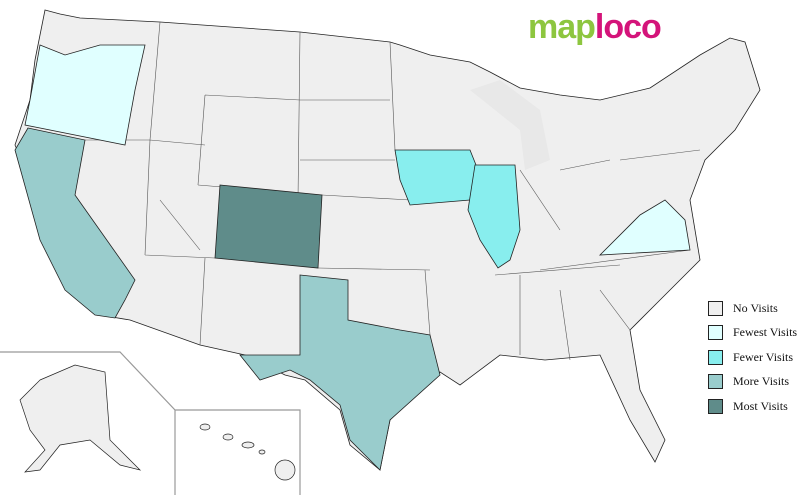 The height and width of the screenshot is (495, 800). What do you see at coordinates (763, 356) in the screenshot?
I see `legend-label: Fewer Visits` at bounding box center [763, 356].